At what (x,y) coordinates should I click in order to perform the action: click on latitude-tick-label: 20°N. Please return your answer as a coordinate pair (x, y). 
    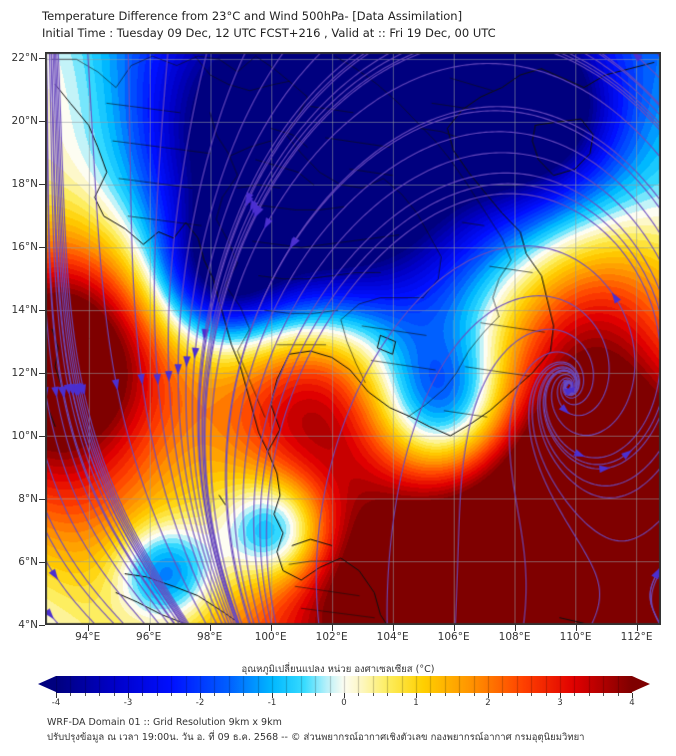
    Looking at the image, I should click on (24, 121).